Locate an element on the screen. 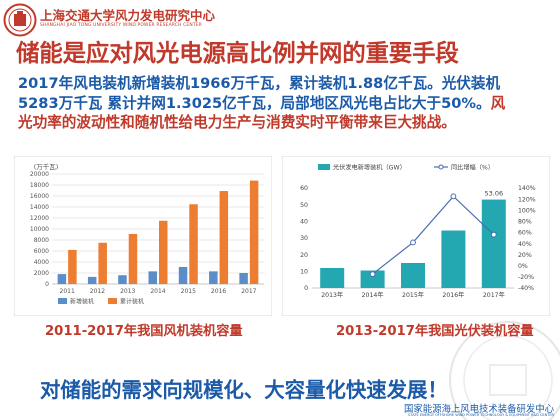  x-tick-label: 2011 is located at coordinates (67, 291).